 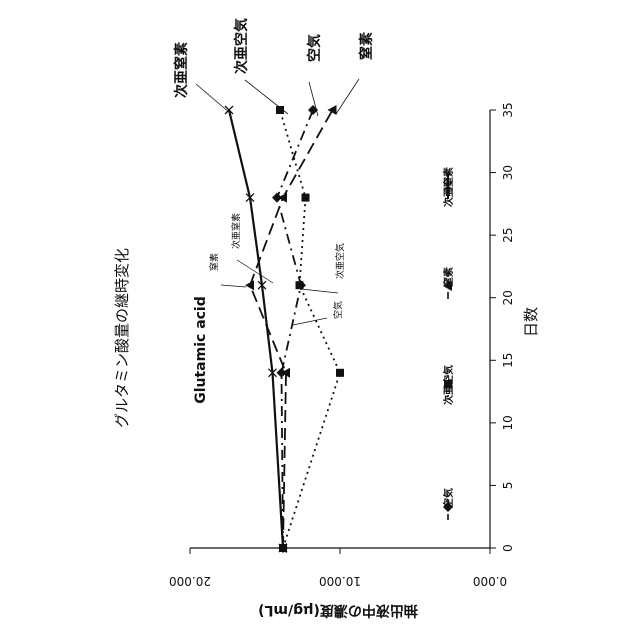 I want to click on small-annotation-label: 次亜窒素, so click(x=236, y=231).